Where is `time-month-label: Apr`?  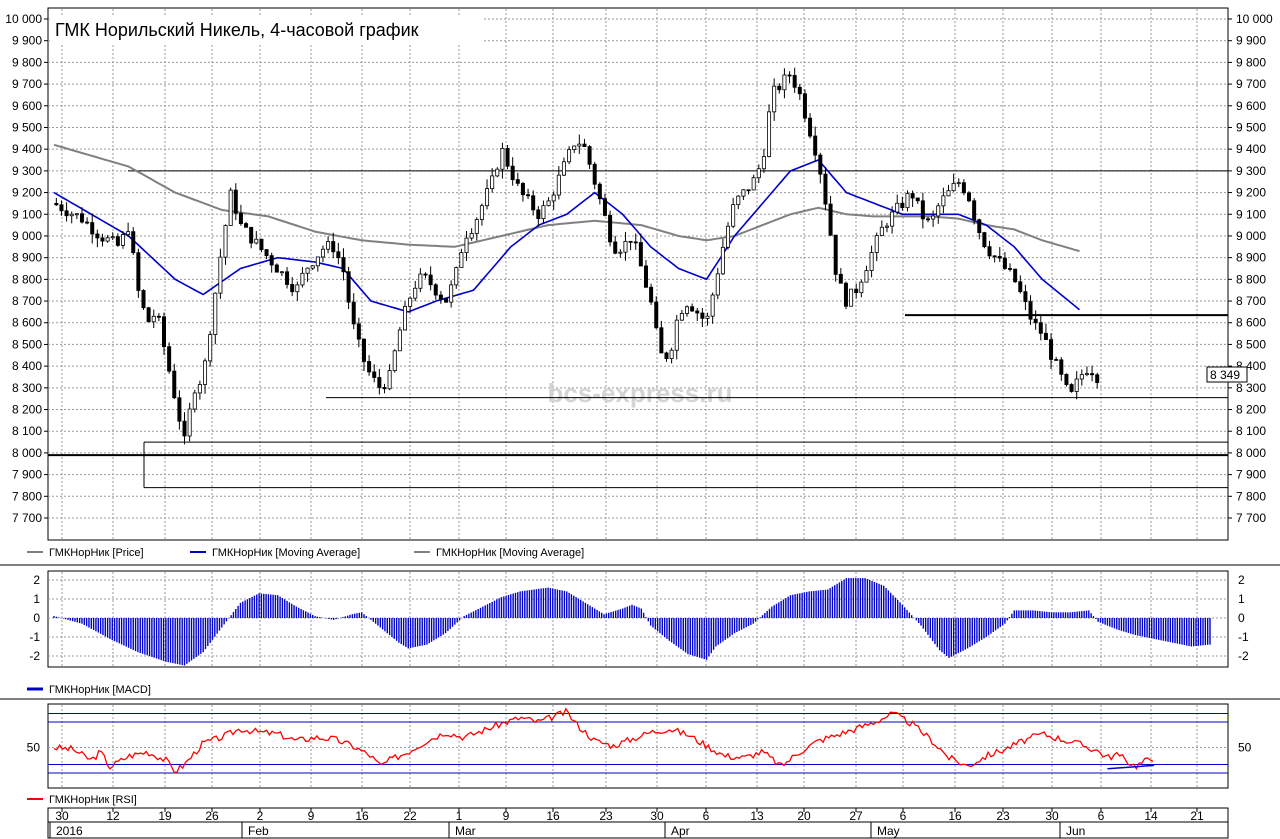 time-month-label: Apr is located at coordinates (680, 831).